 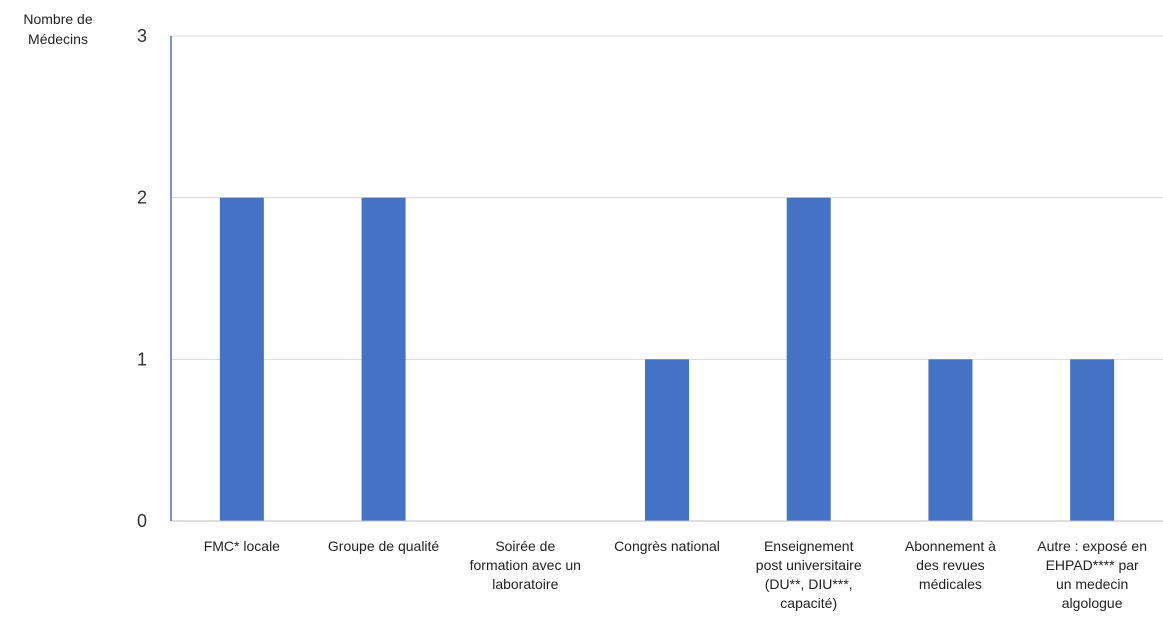 I want to click on x-tick-label: Soirée de formation avec un laboratoire, so click(x=525, y=565).